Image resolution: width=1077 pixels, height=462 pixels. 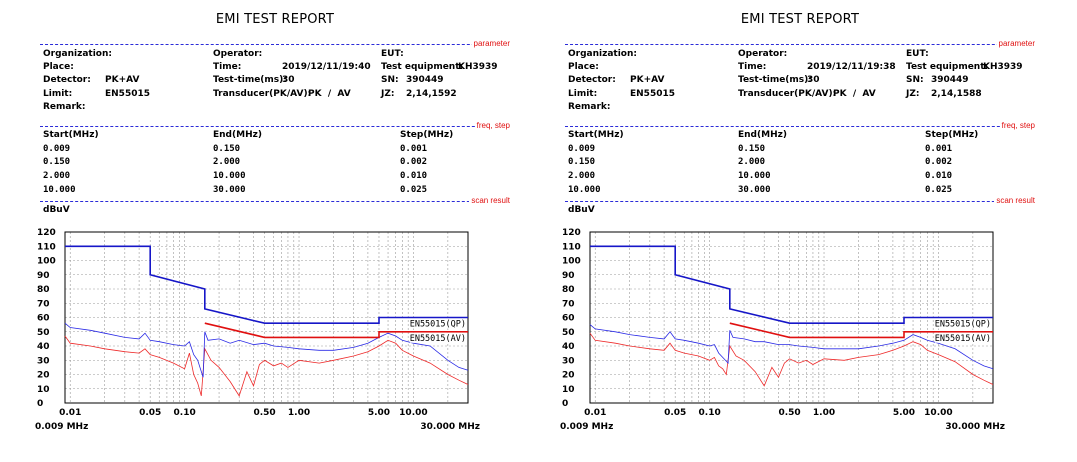 What do you see at coordinates (150, 413) in the screenshot?
I see `x-tick-label: 0.05` at bounding box center [150, 413].